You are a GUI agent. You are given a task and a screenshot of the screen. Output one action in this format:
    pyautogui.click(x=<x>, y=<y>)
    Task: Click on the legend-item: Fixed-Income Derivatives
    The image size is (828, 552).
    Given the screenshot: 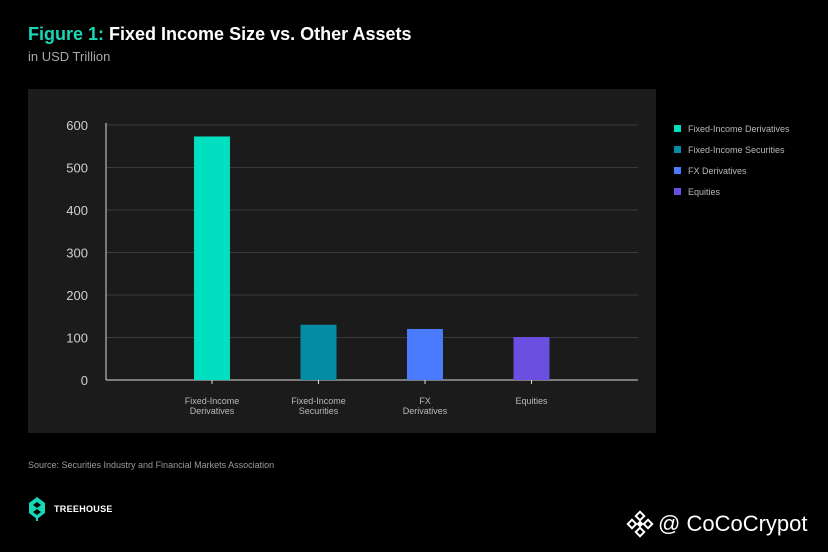 What is the action you would take?
    pyautogui.click(x=732, y=128)
    